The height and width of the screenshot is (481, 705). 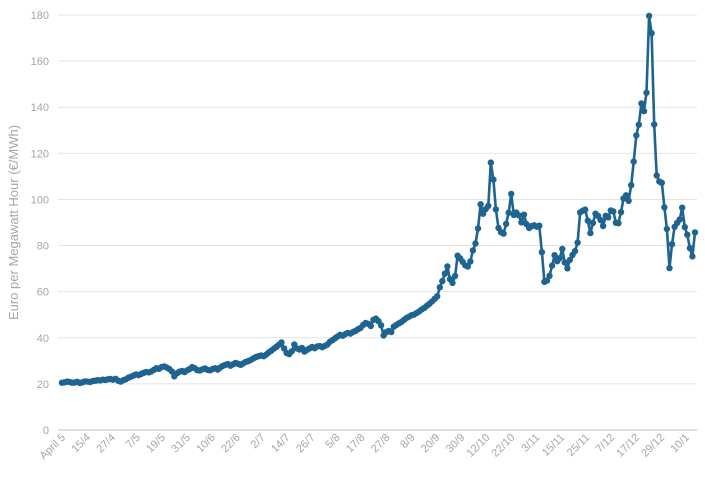 I want to click on x-tick-label: 17/12, so click(x=628, y=446).